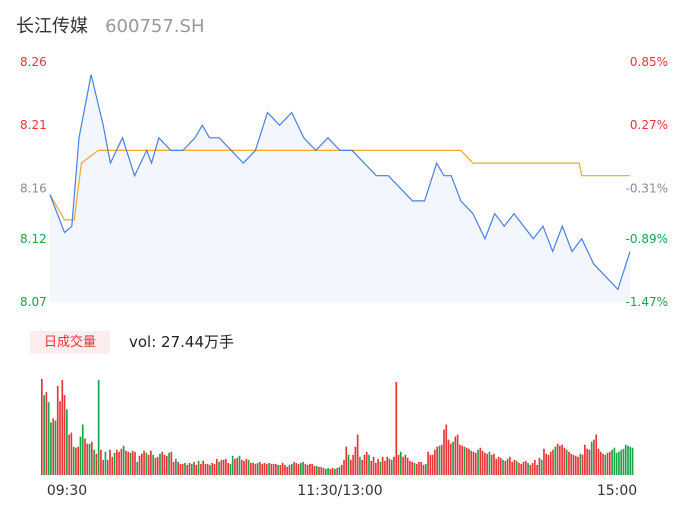 This screenshot has width=686, height=524. What do you see at coordinates (67, 491) in the screenshot?
I see `x-tick-label: 09:30` at bounding box center [67, 491].